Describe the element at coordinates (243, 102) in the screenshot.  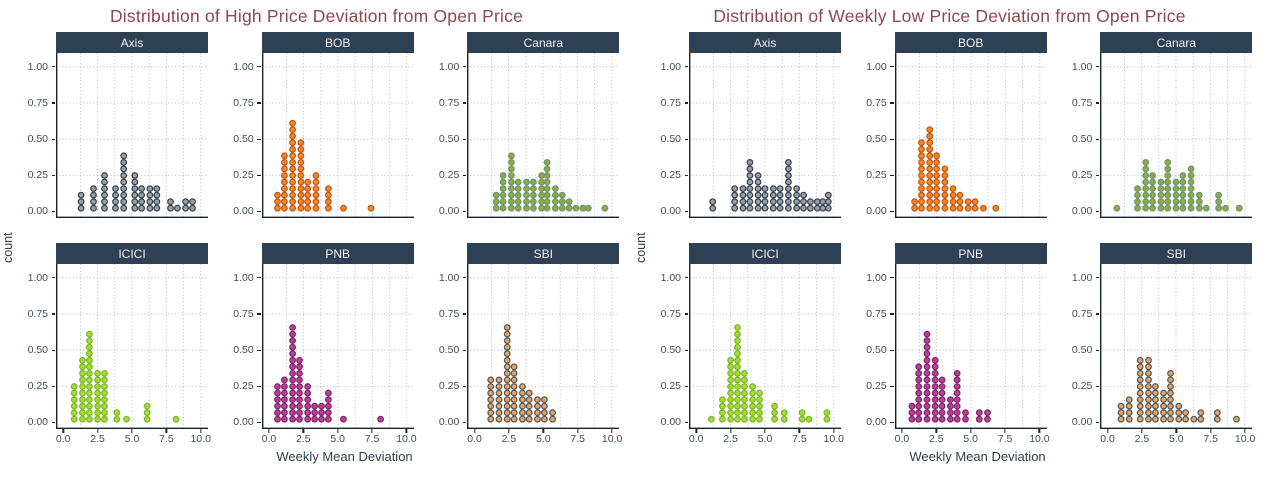
I see `y-tick-label: 0.75` at that location.